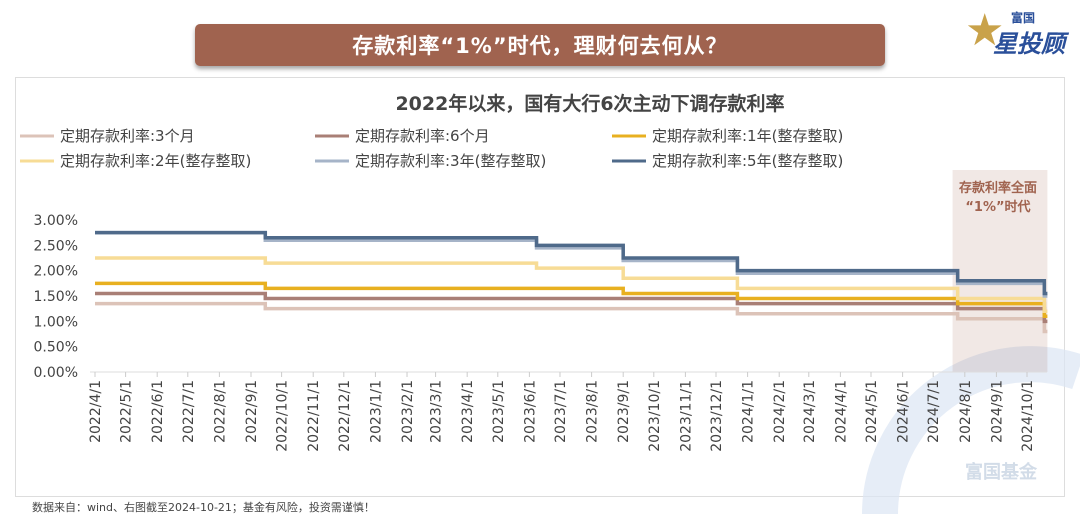  Describe the element at coordinates (56, 322) in the screenshot. I see `y-tick-label: 1.00%` at that location.